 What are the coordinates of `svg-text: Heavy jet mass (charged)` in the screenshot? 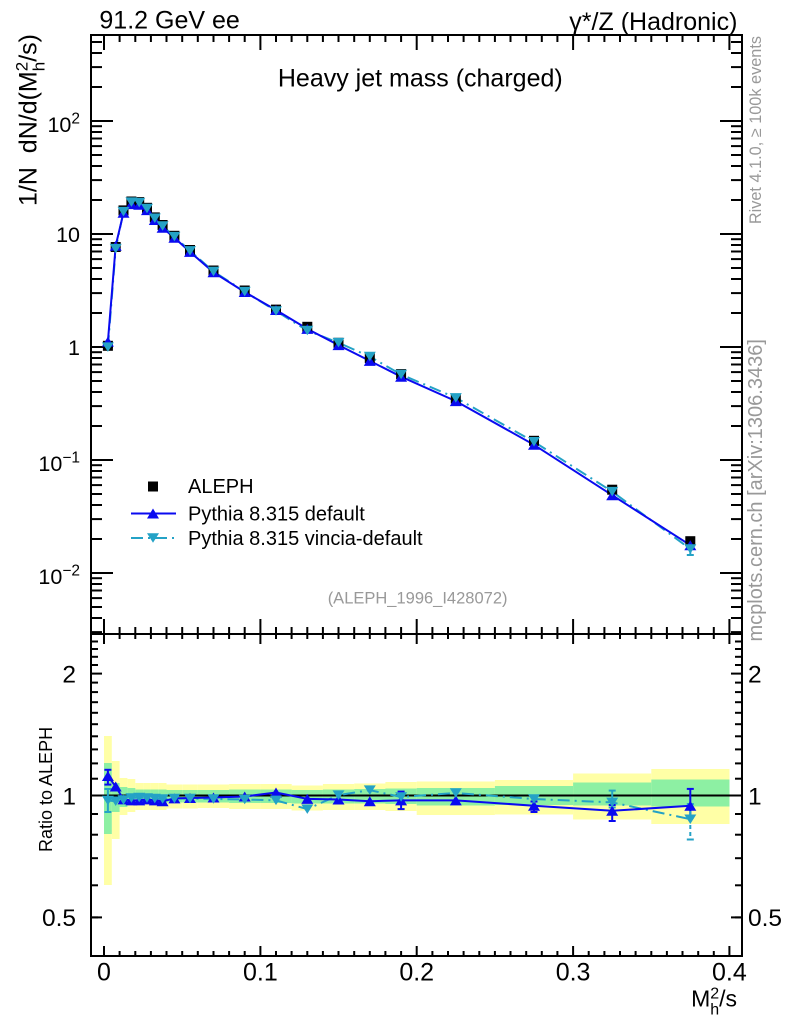 It's located at (420, 79).